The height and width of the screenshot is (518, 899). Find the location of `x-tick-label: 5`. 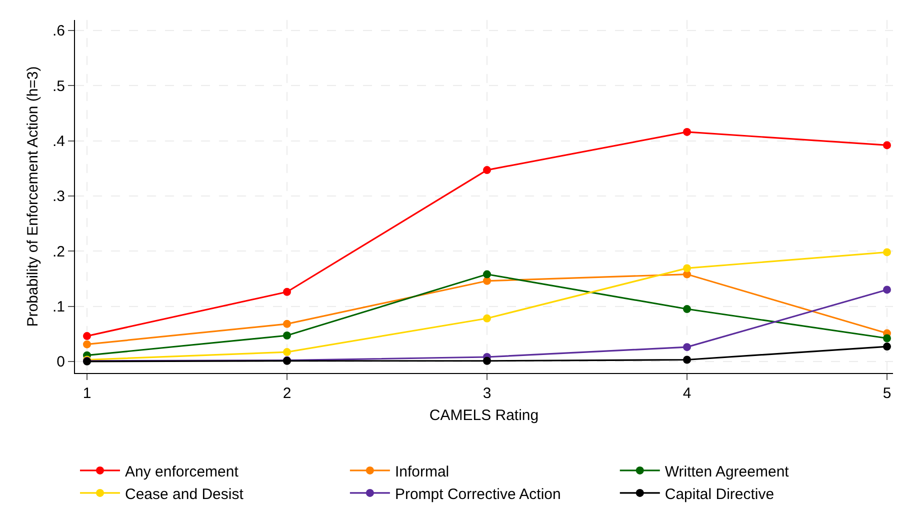

x-tick-label: 5 is located at coordinates (887, 393).